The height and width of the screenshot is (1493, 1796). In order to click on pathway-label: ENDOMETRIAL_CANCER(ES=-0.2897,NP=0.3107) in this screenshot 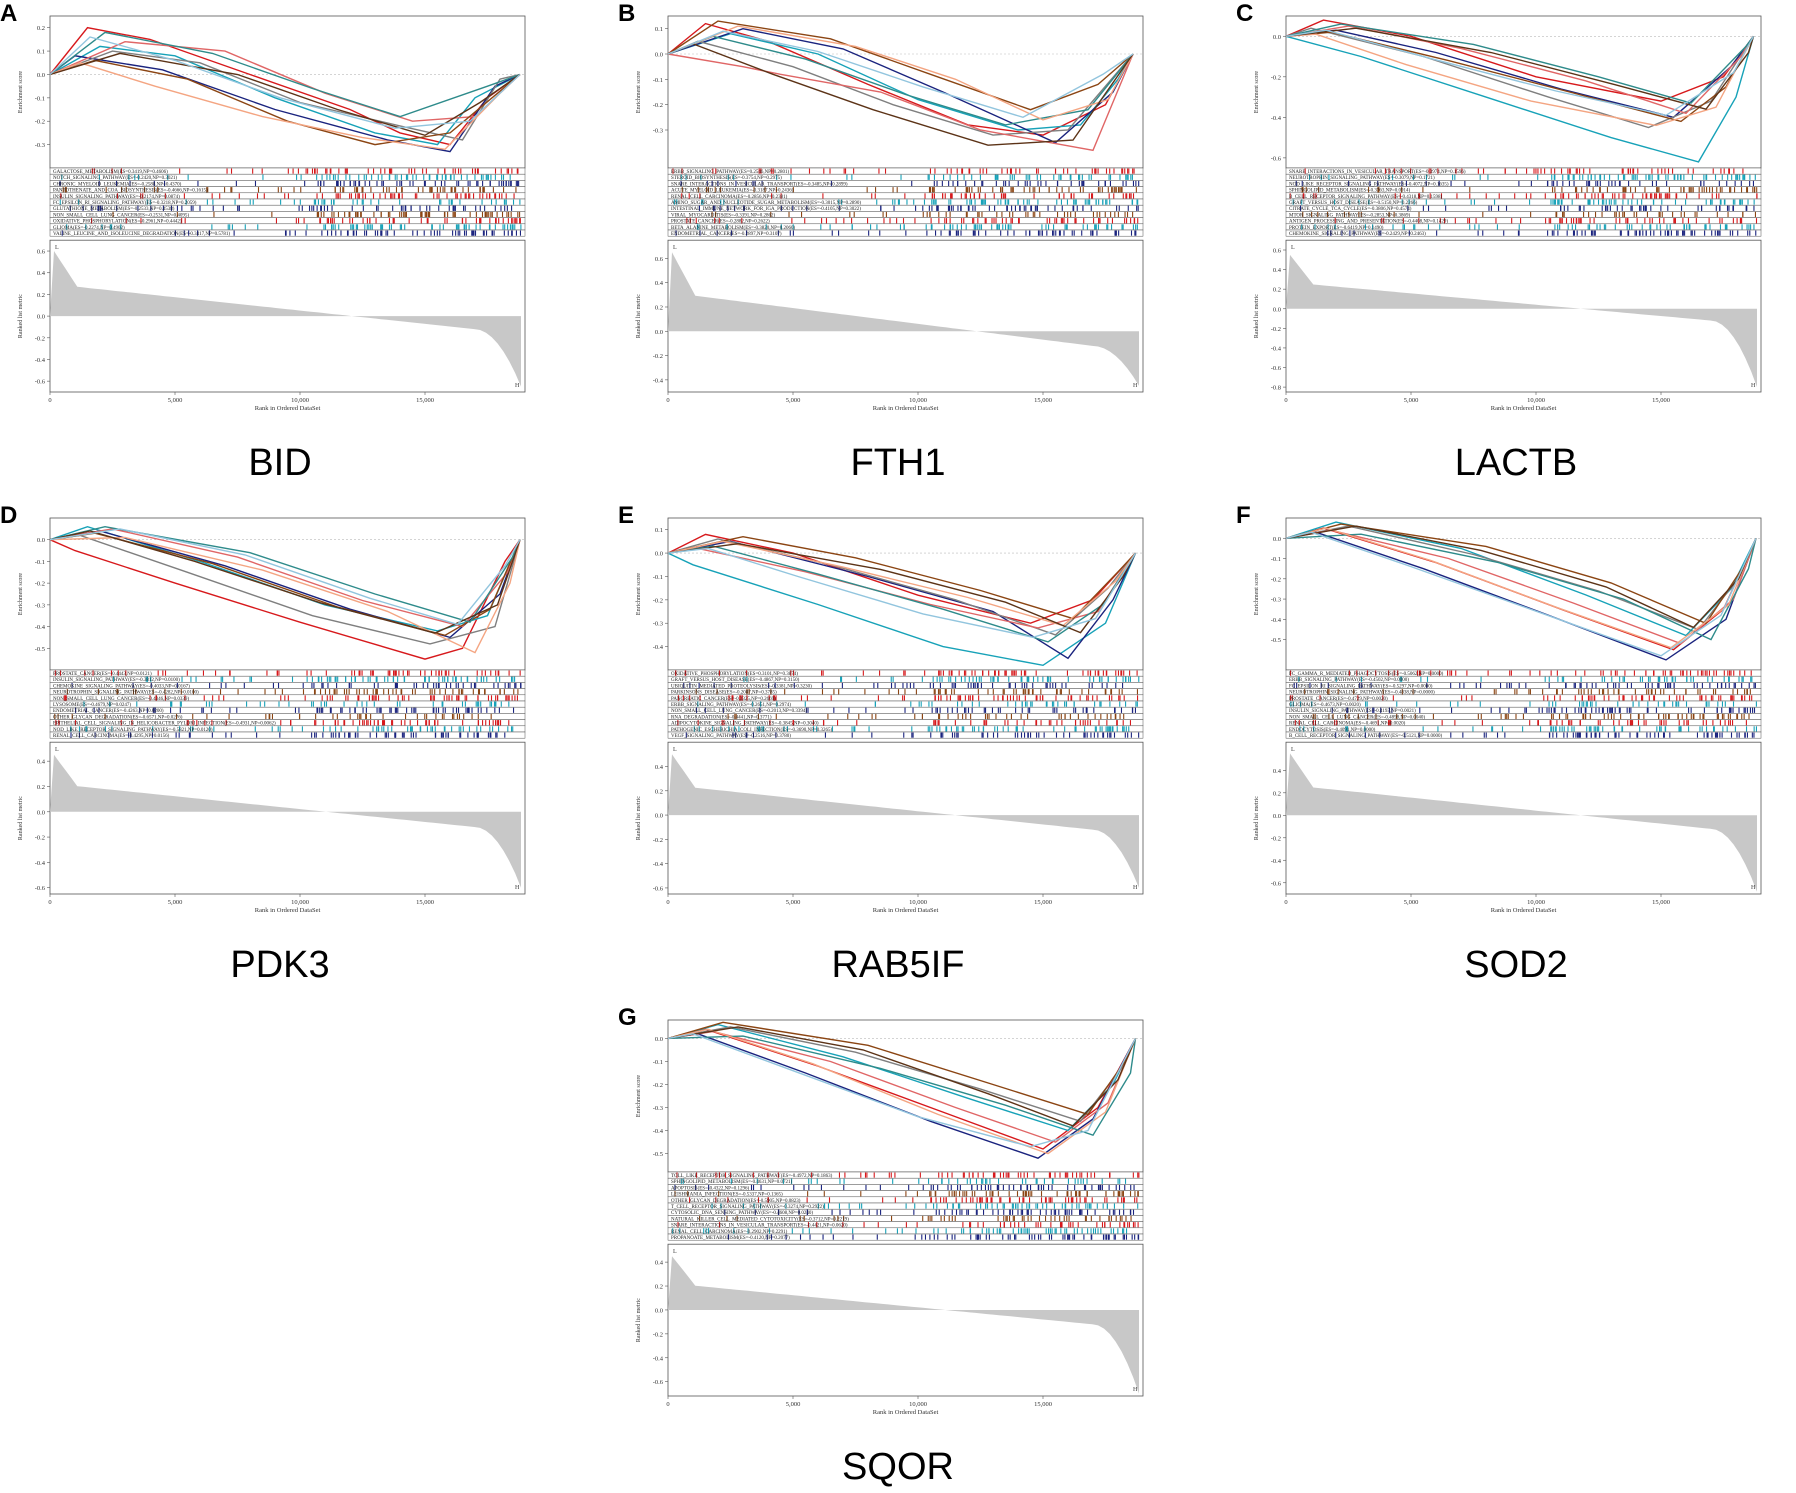, I will do `click(726, 234)`.